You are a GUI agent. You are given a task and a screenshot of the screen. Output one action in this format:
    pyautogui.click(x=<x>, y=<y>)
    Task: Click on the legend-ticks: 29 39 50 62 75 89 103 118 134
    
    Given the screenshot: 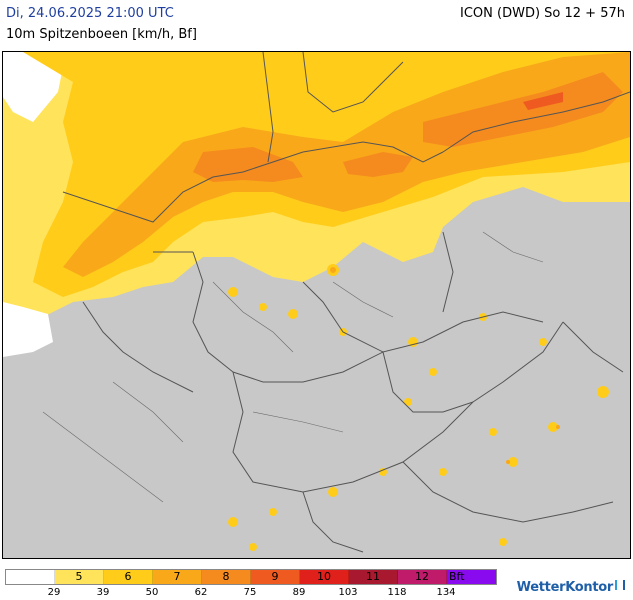 What is the action you would take?
    pyautogui.click(x=255, y=593)
    